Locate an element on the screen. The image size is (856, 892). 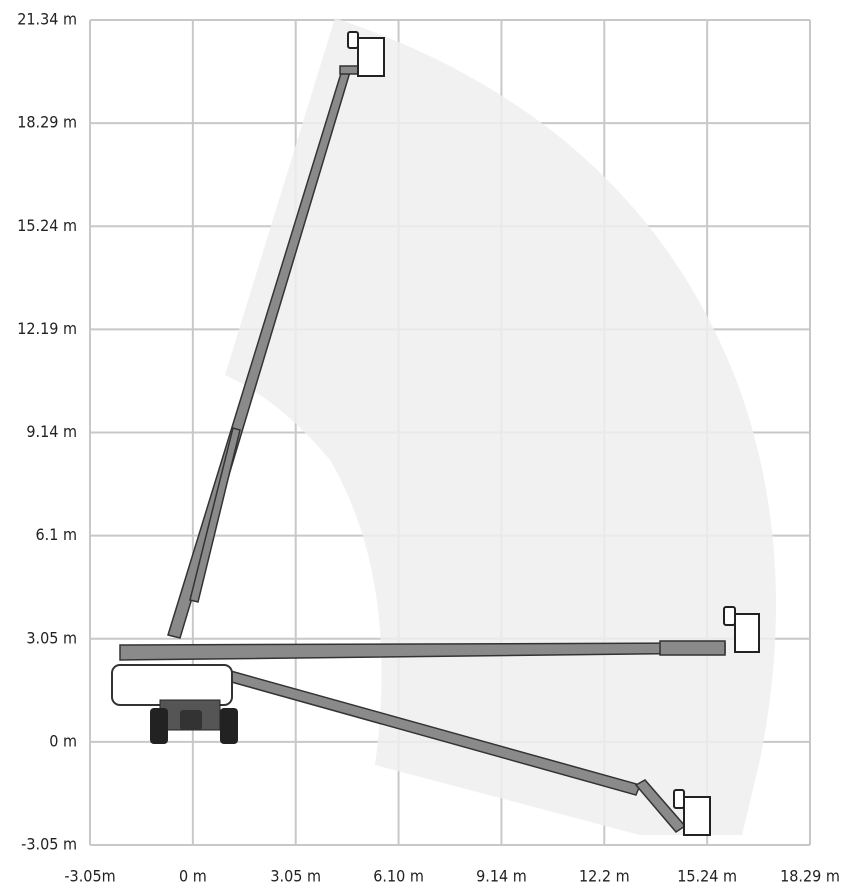
y-axis-label: 0 m is located at coordinates (63, 740).